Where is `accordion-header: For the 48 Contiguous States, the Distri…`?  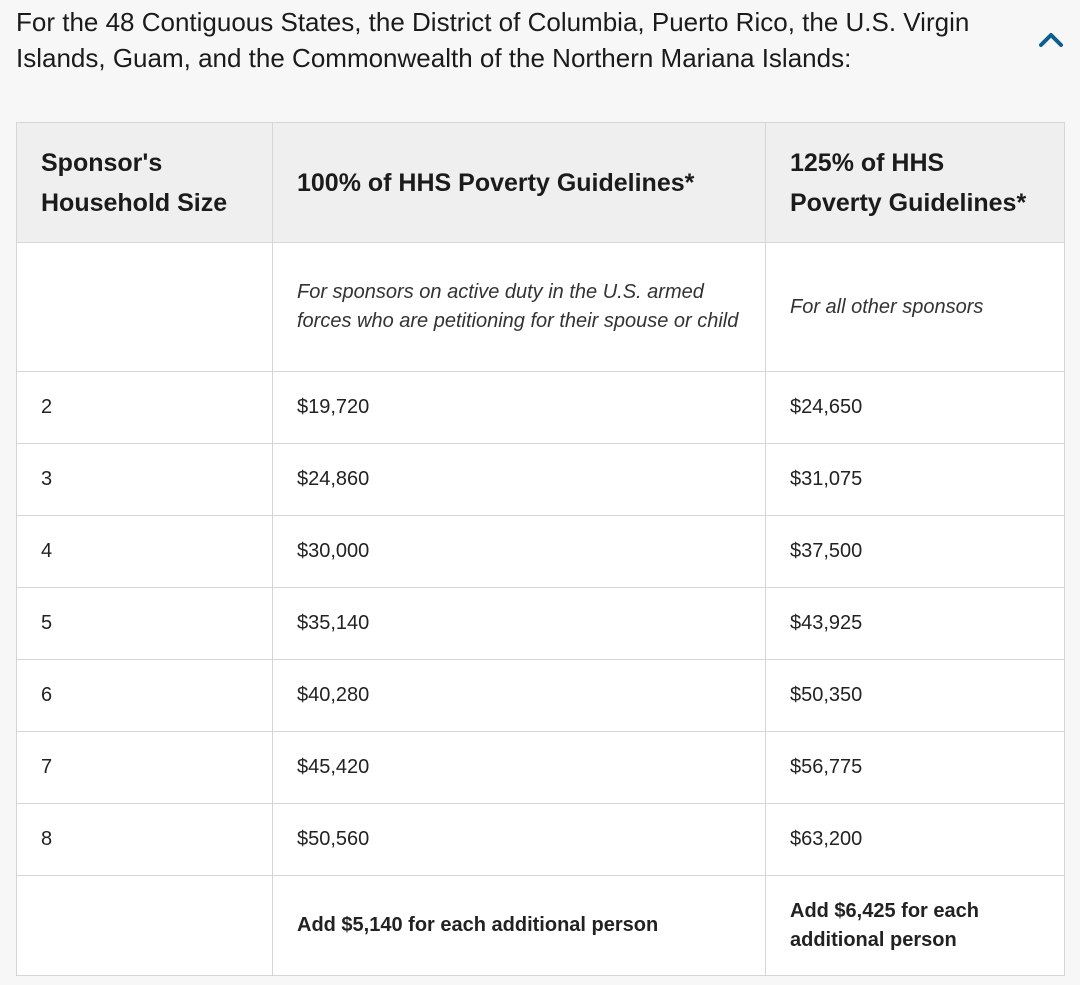 accordion-header: For the 48 Contiguous States, the Distri… is located at coordinates (493, 40).